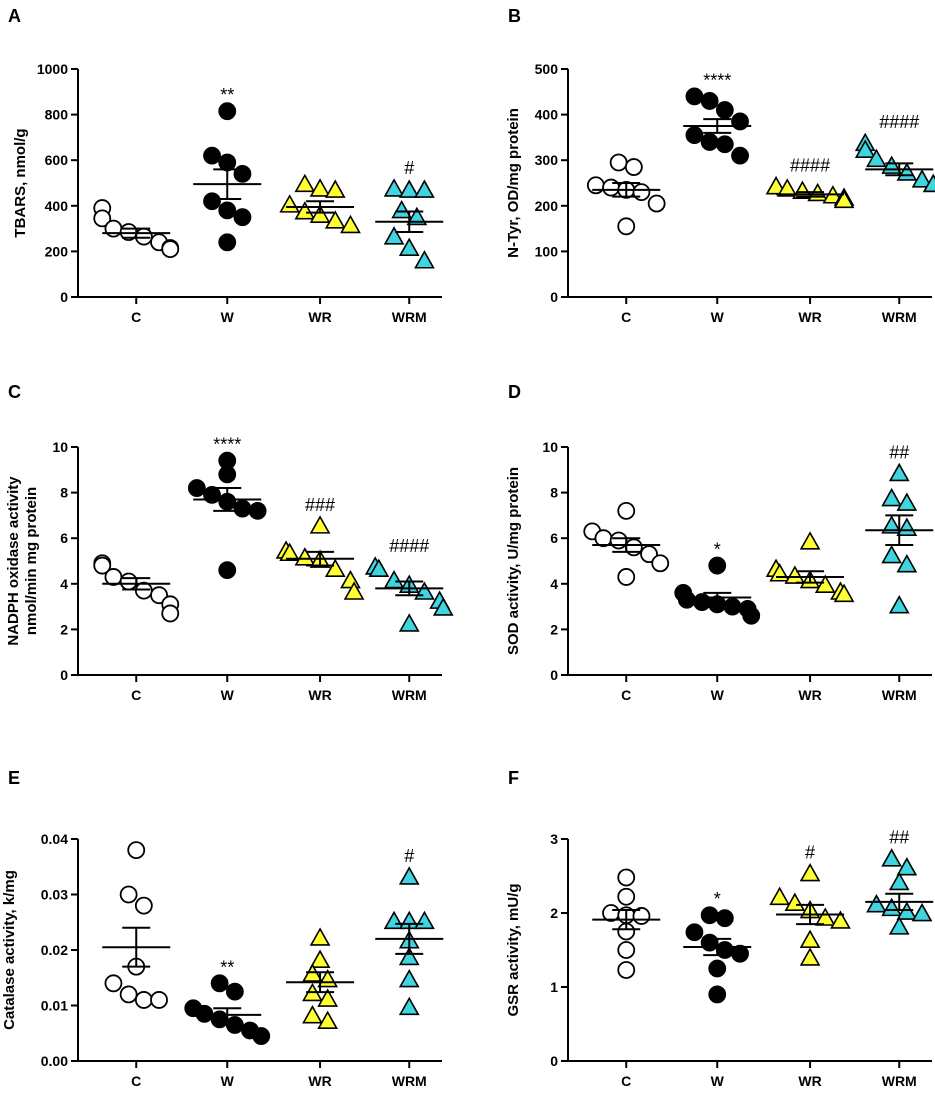  What do you see at coordinates (136, 925) in the screenshot?
I see `series-c` at bounding box center [136, 925].